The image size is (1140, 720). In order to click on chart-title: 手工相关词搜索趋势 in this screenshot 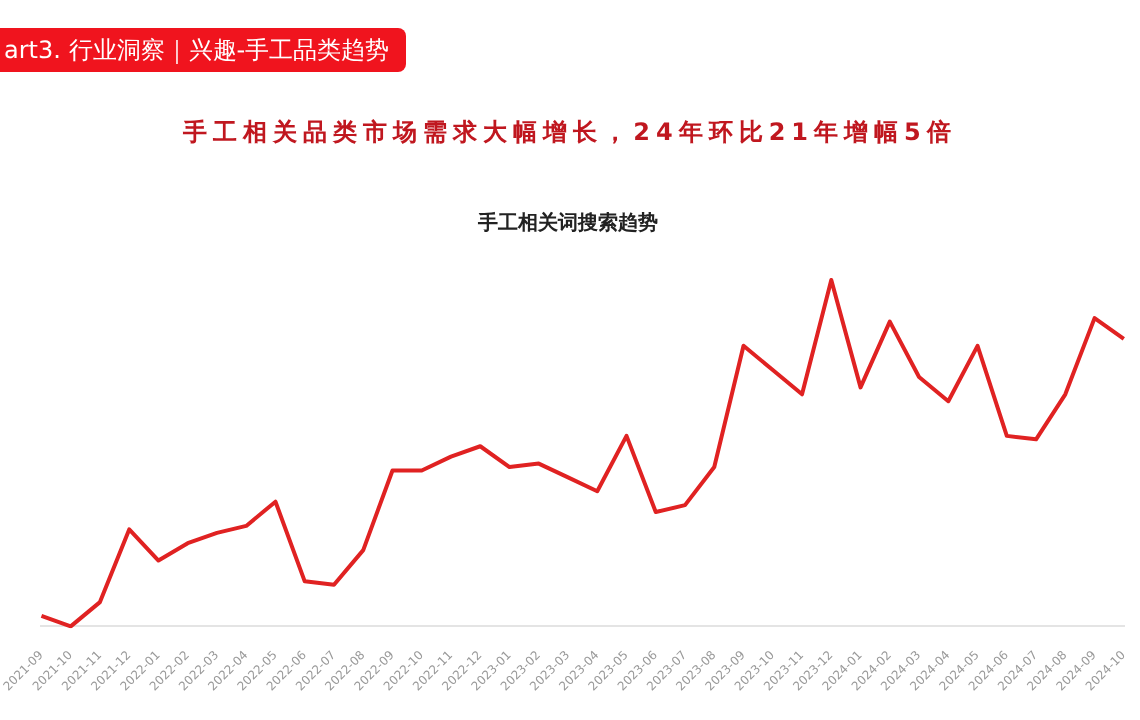, I will do `click(567, 223)`.